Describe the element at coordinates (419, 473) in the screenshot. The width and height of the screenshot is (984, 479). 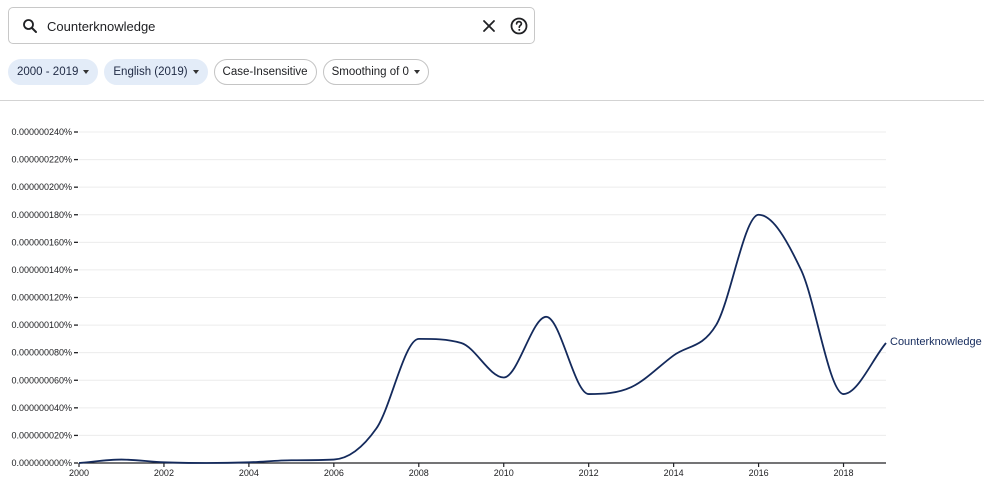
I see `x-tick-label: 2008` at that location.